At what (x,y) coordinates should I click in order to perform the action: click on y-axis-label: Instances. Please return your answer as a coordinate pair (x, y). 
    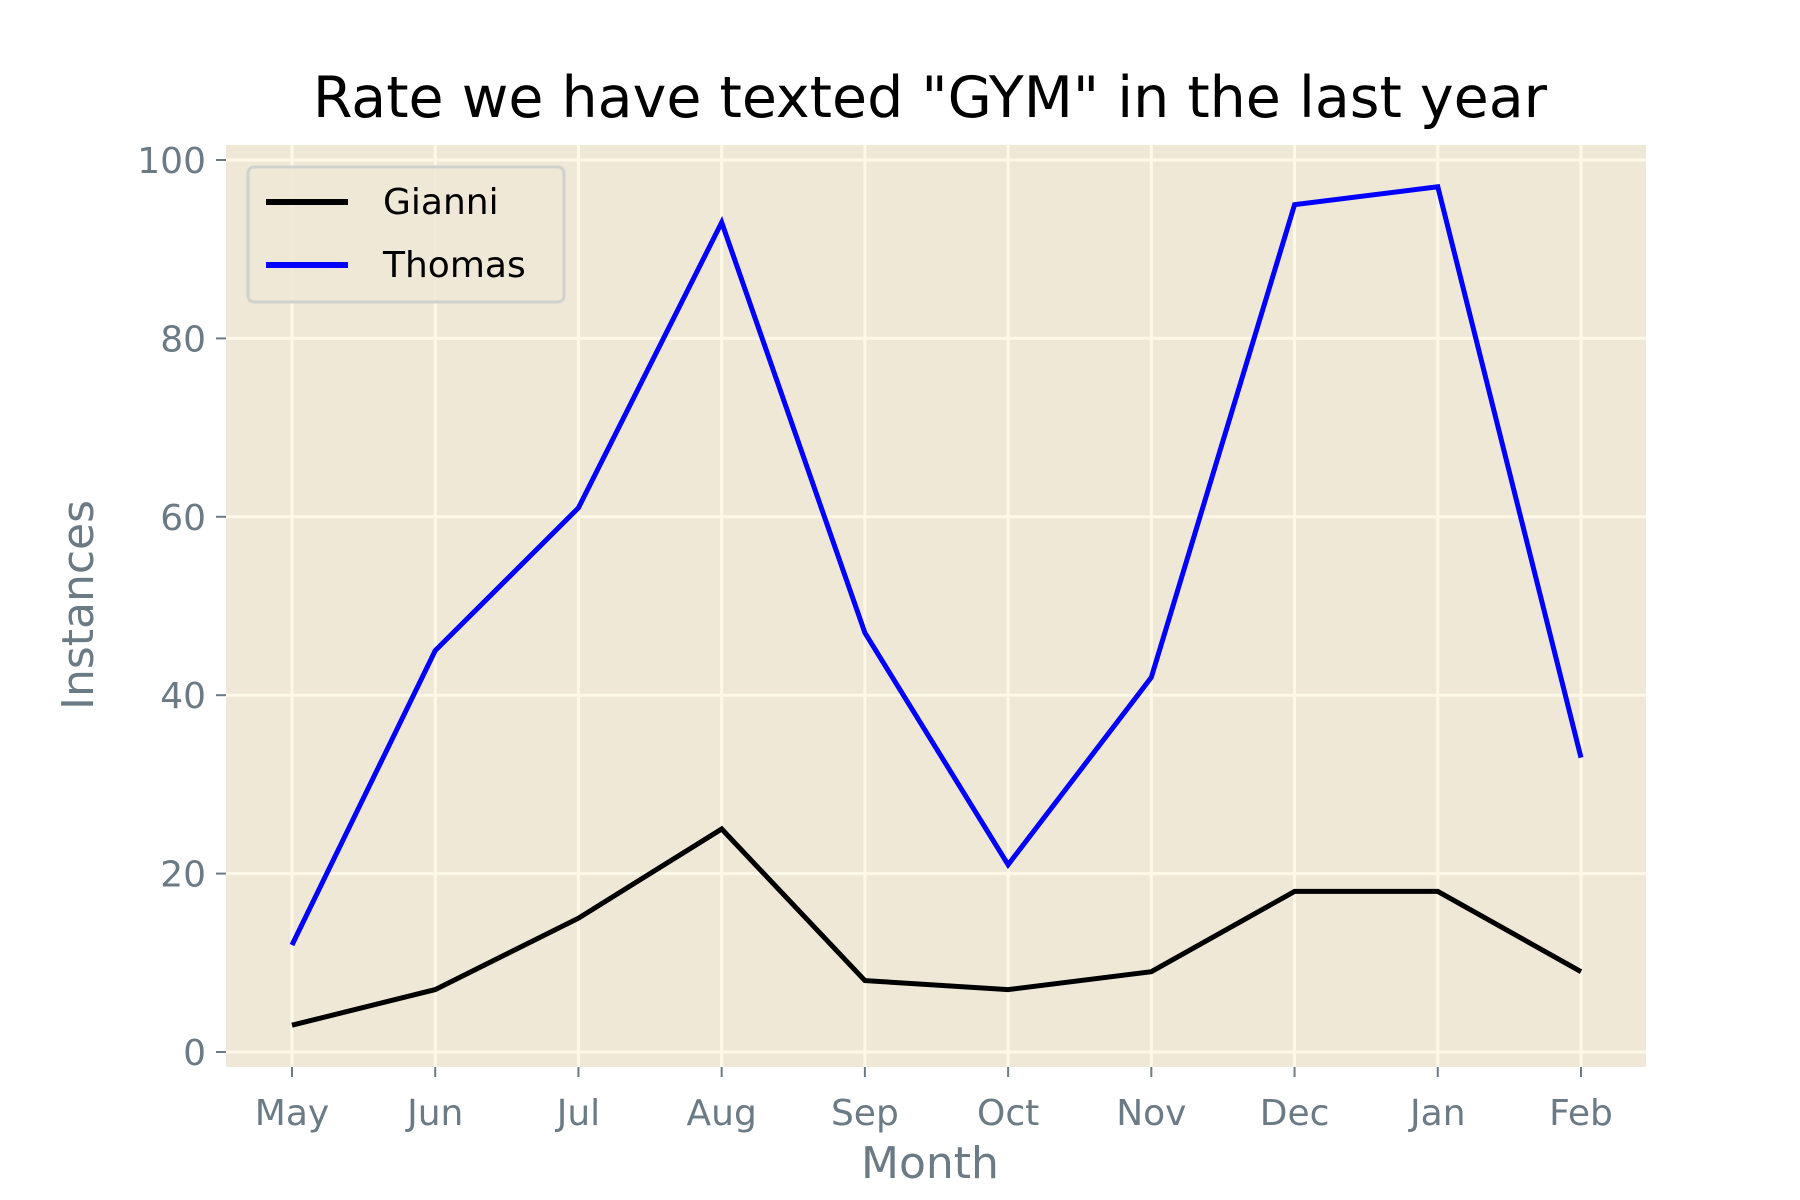
    Looking at the image, I should click on (78, 605).